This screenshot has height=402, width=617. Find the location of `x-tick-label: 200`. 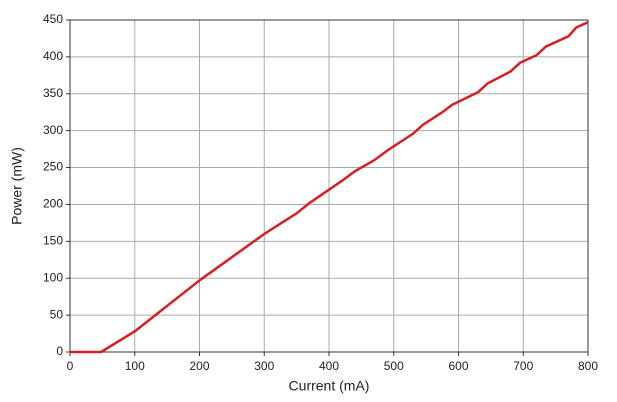

x-tick-label: 200 is located at coordinates (199, 366).